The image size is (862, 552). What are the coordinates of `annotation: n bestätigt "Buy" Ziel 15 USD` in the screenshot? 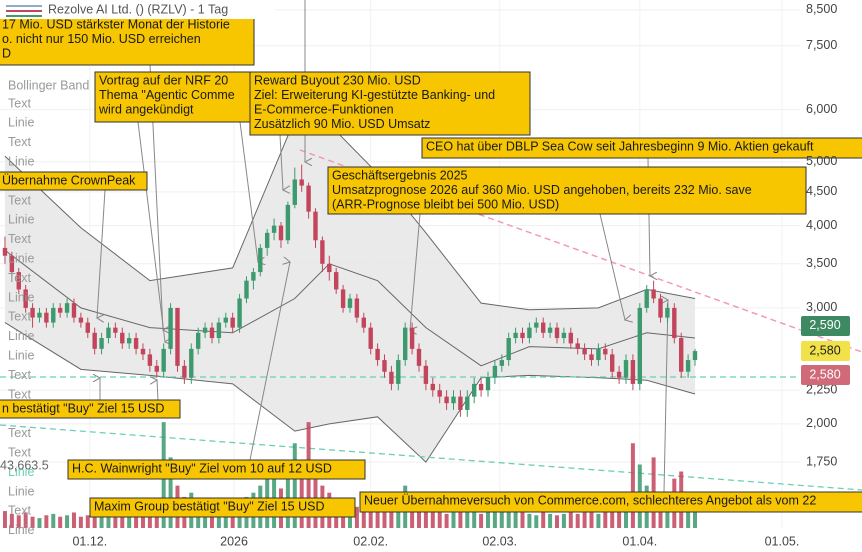 It's located at (90, 409).